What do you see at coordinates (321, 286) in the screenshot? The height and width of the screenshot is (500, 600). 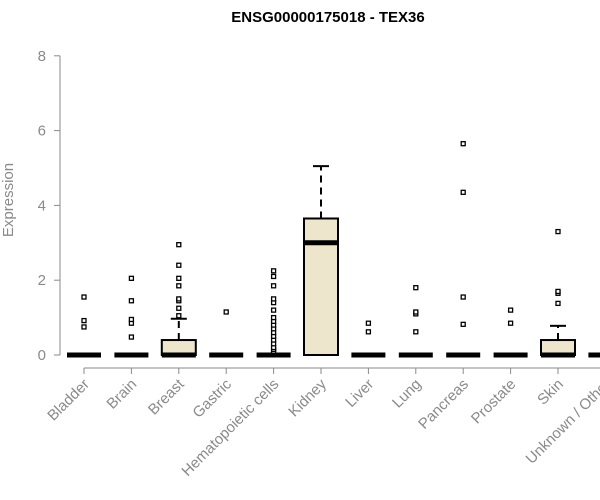 I see `box` at bounding box center [321, 286].